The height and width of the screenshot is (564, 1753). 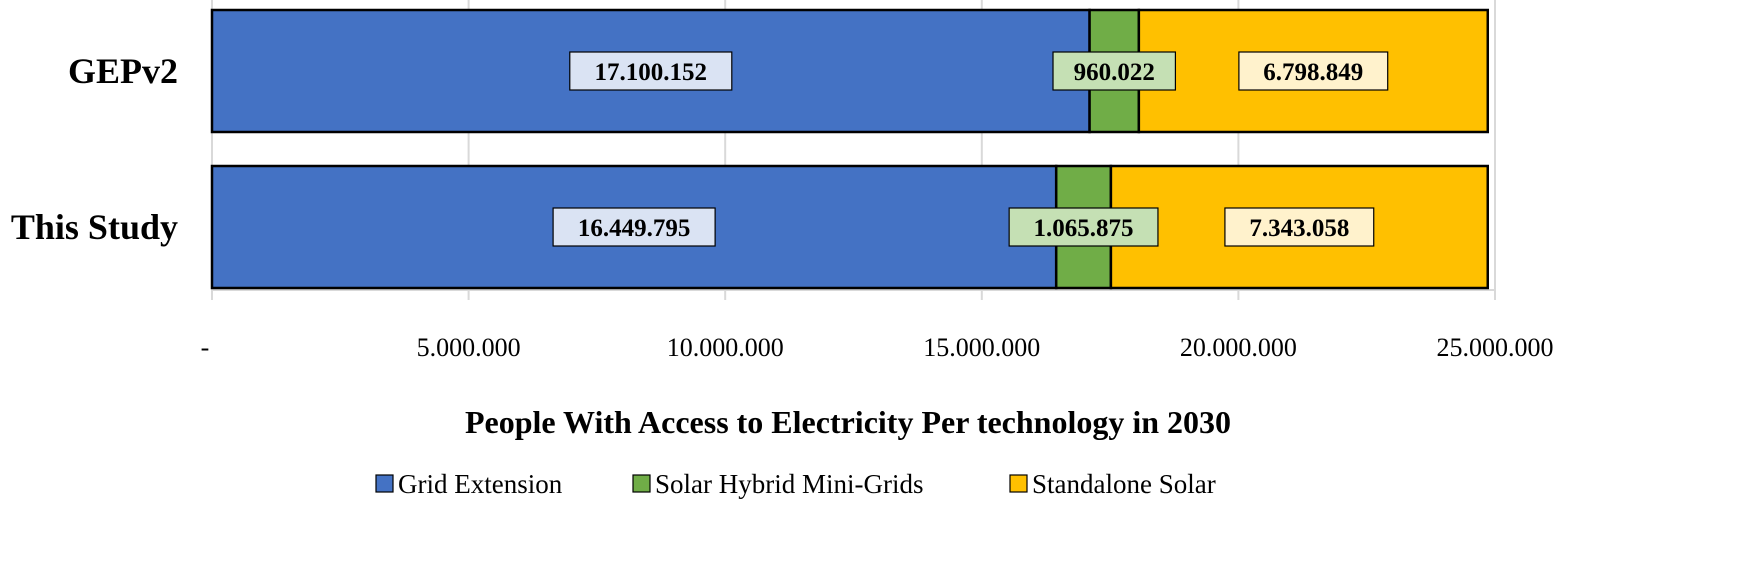 I want to click on data-label: 1.065.875, so click(x=1084, y=228).